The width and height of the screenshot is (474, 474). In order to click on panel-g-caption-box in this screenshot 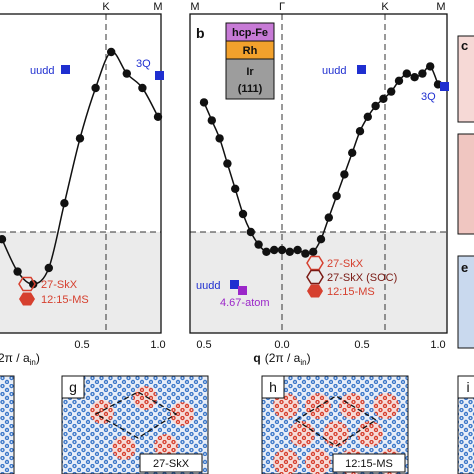, I will do `click(171, 463)`.